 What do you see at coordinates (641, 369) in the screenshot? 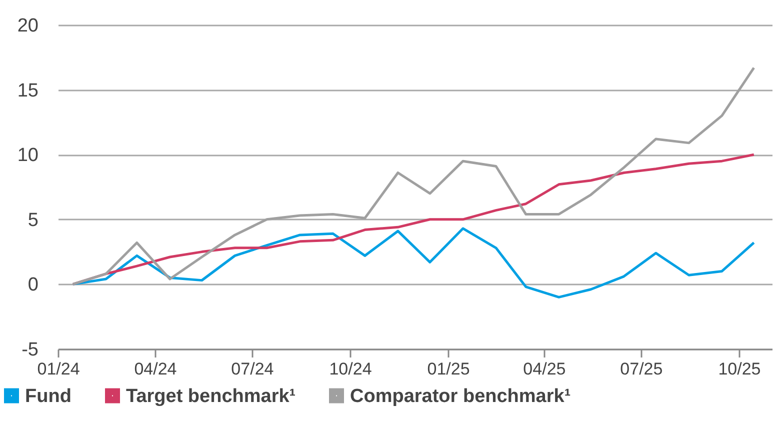
I see `x-tick-label: 07/25` at bounding box center [641, 369].